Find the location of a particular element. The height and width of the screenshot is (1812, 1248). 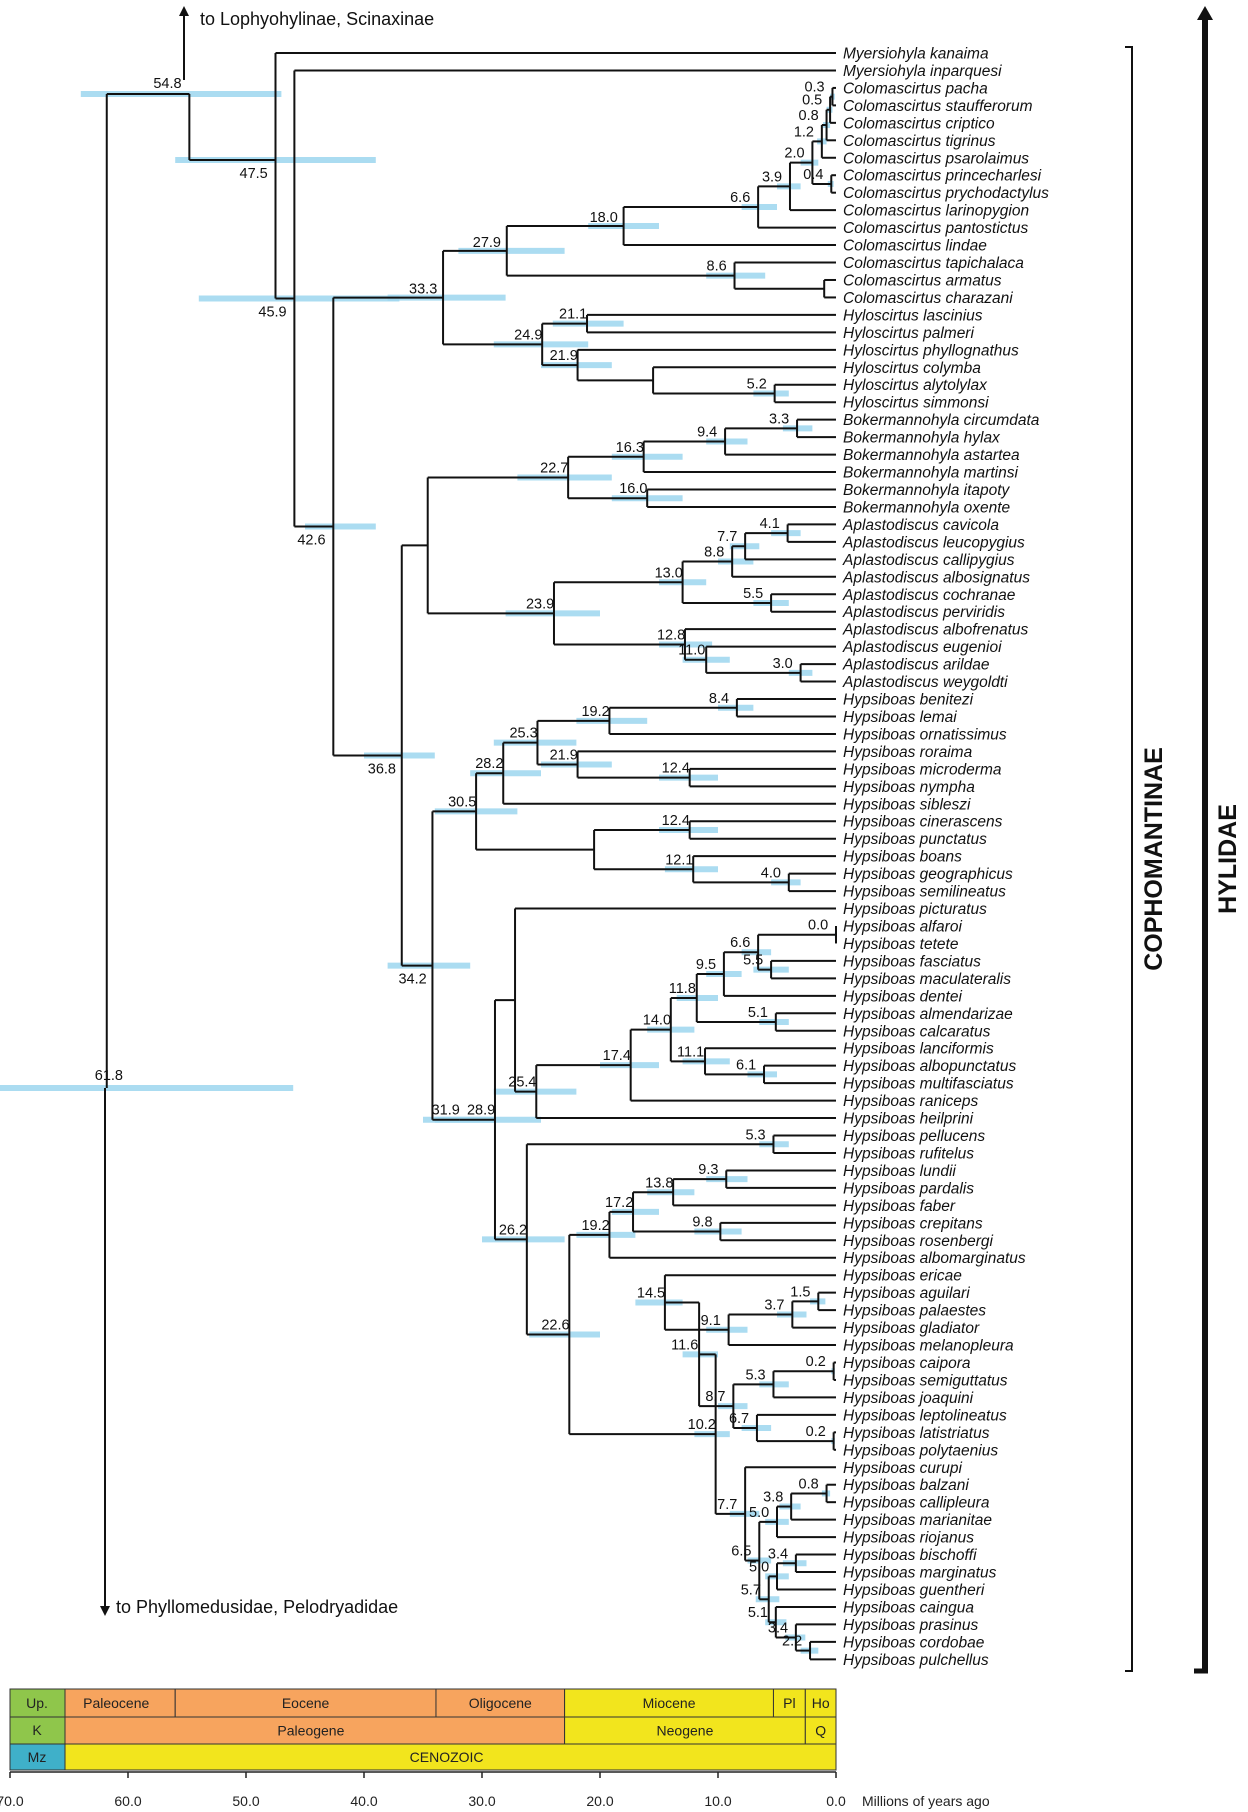

cophomantinae-bracket: COPHOMANTINAE is located at coordinates (1146, 859).